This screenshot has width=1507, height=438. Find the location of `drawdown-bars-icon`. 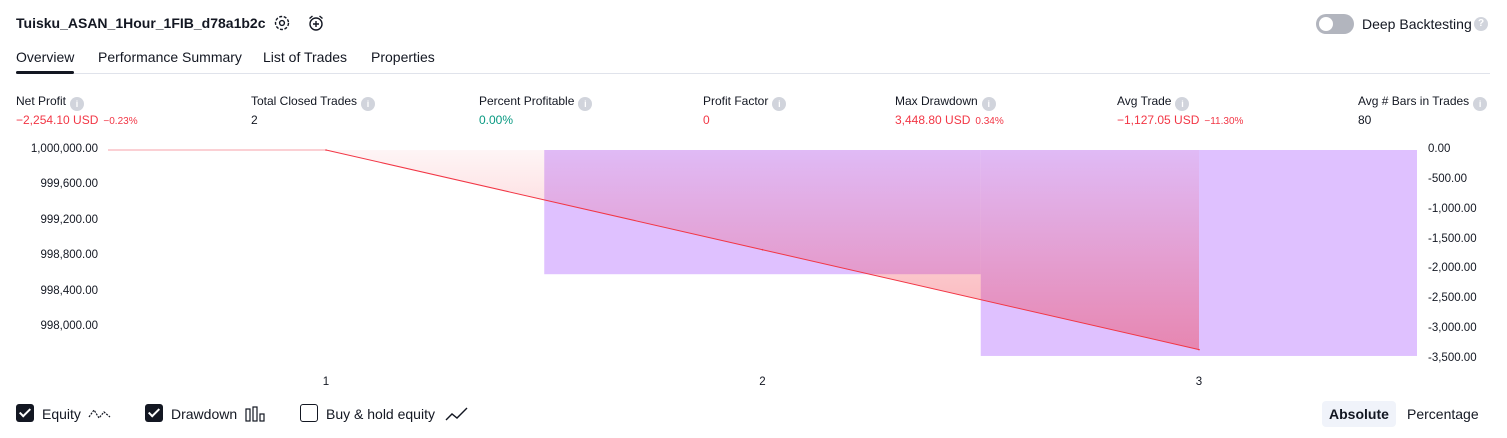

drawdown-bars-icon is located at coordinates (255, 414).